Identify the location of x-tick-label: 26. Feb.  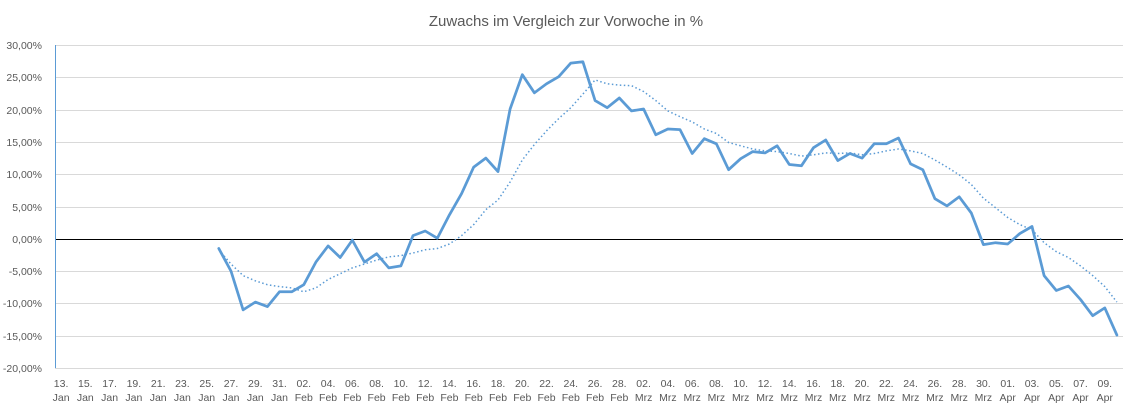
(595, 391).